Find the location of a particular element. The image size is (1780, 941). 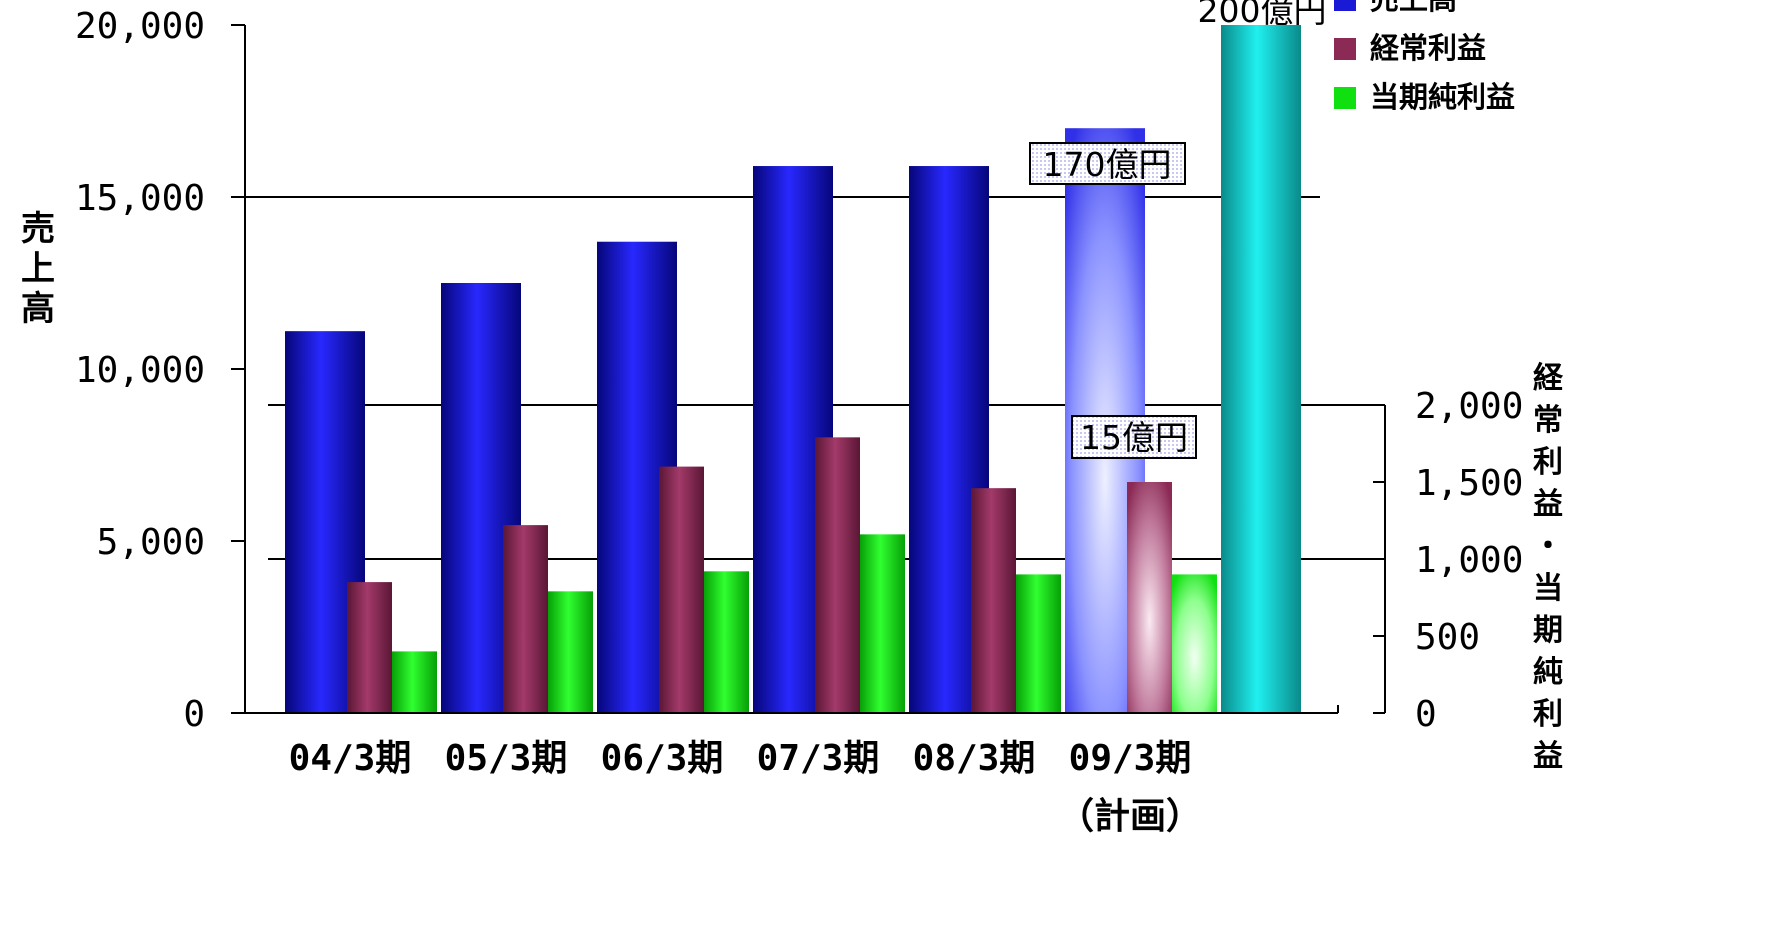

legend-label: 経常利益 is located at coordinates (1428, 48).